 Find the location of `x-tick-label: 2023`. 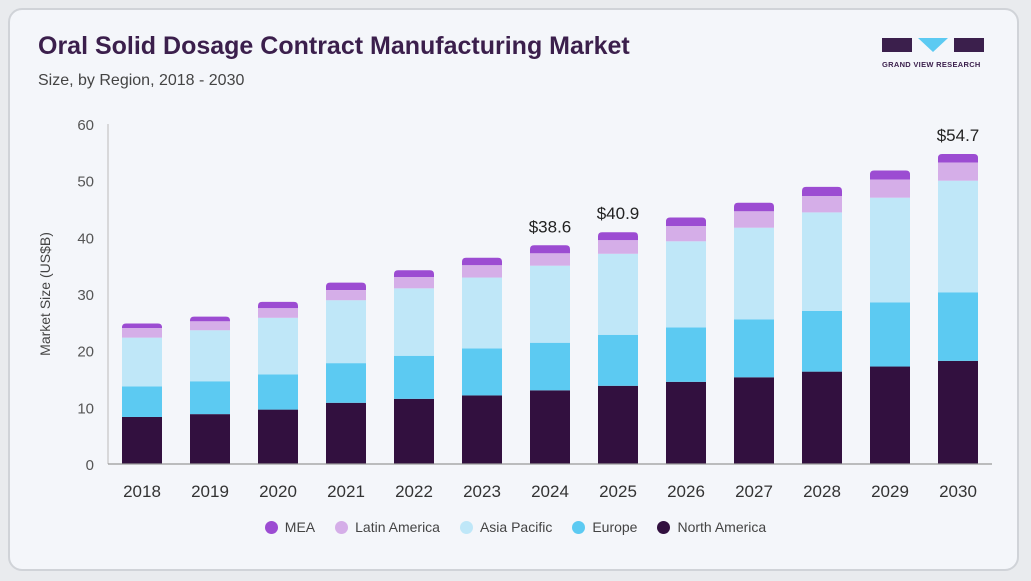

x-tick-label: 2023 is located at coordinates (482, 491).